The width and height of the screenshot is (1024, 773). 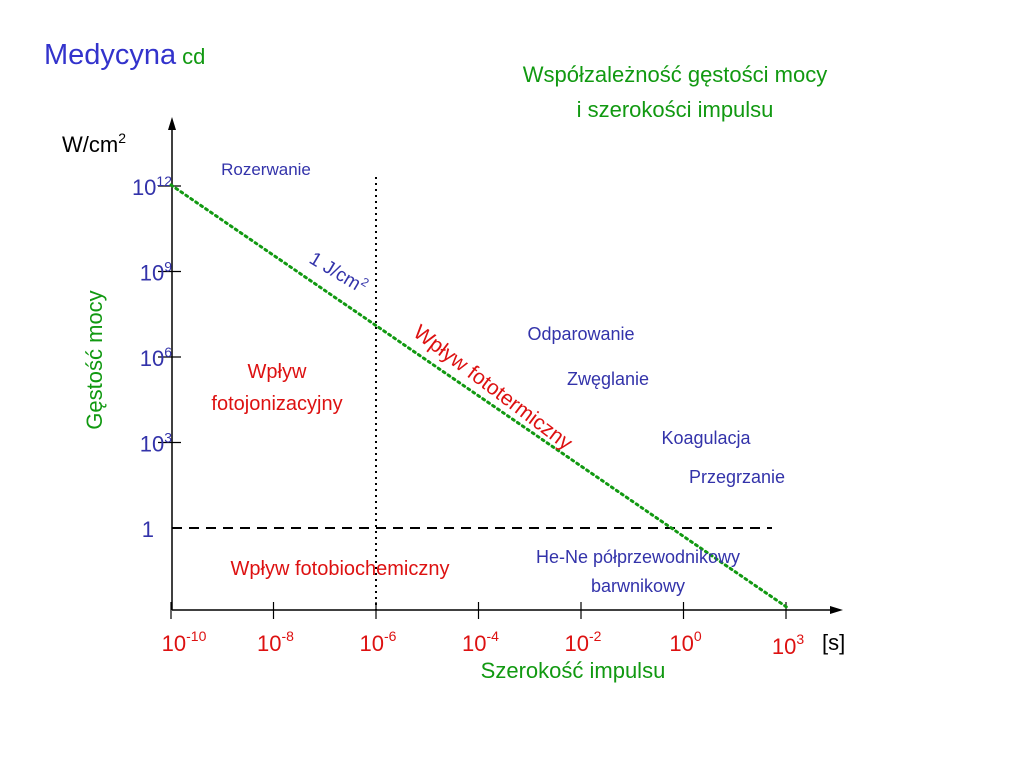 I want to click on y-tick-label: 10³, so click(x=156, y=443).